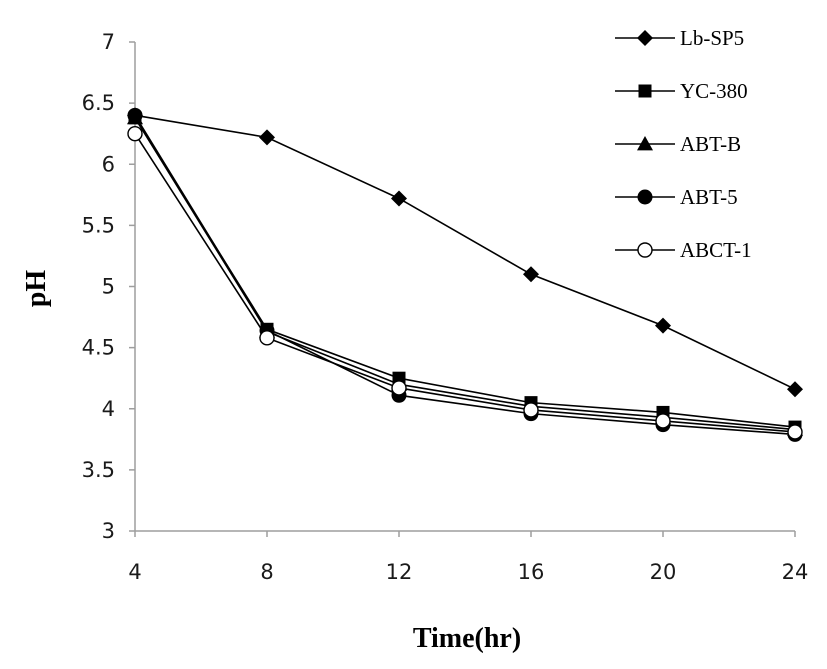 The width and height of the screenshot is (827, 669). Describe the element at coordinates (645, 143) in the screenshot. I see `legend-marker-abt-b` at that location.